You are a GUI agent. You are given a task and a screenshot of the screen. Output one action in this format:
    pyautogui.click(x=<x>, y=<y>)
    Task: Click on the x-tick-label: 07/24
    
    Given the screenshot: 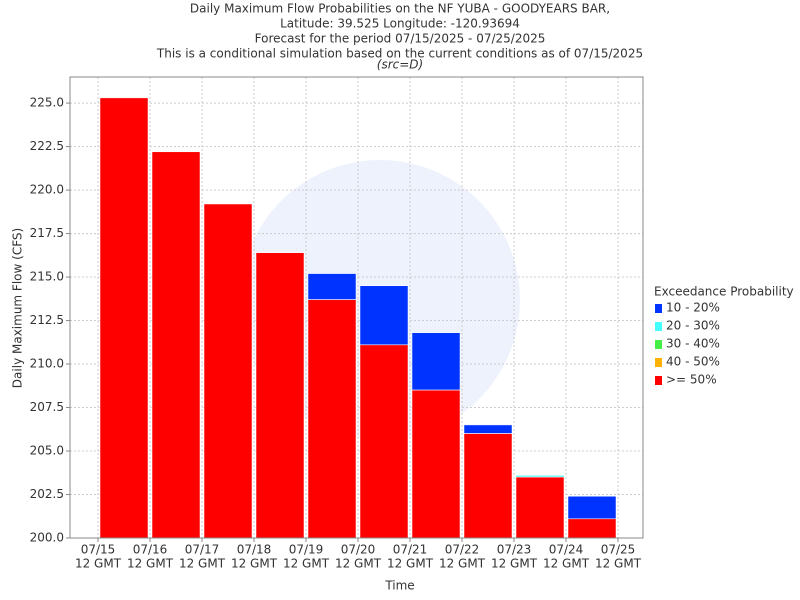 What is the action you would take?
    pyautogui.click(x=566, y=550)
    